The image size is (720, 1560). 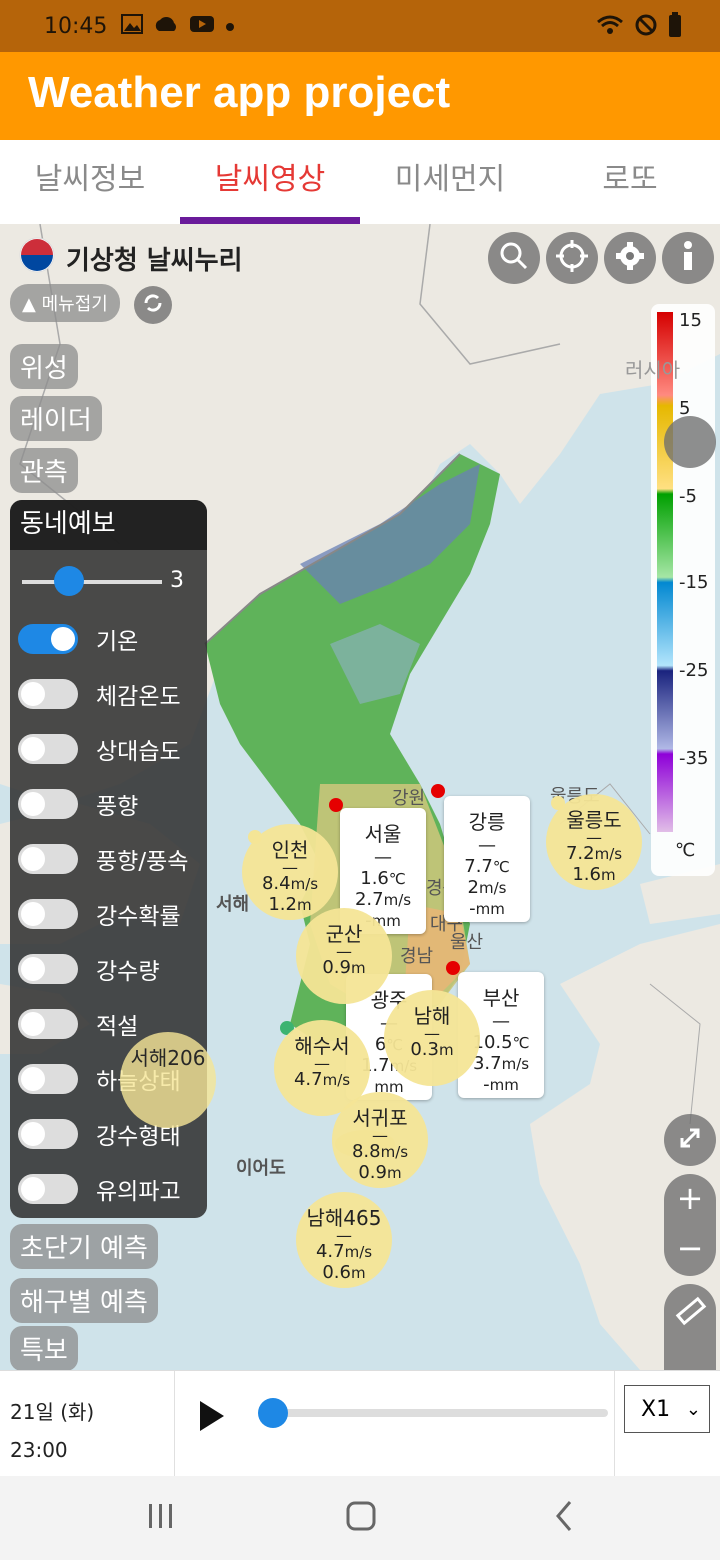 What do you see at coordinates (344, 1272) in the screenshot?
I see `buoy-wave: 0.6m` at bounding box center [344, 1272].